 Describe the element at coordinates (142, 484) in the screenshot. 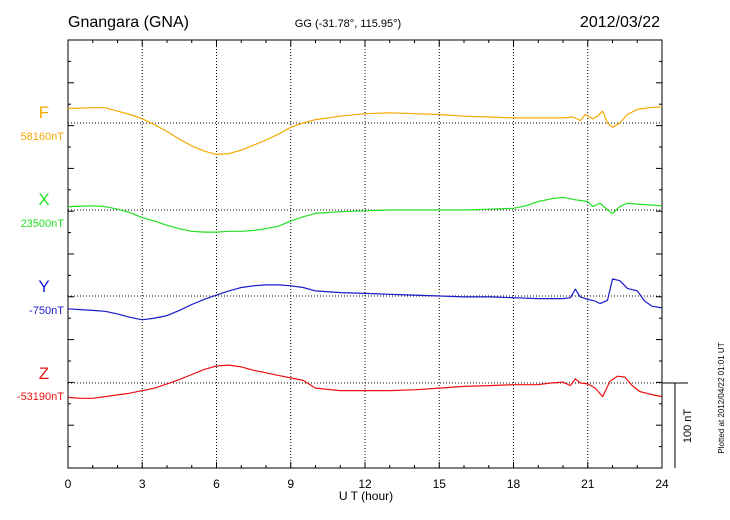

I see `x-tick-label: 3` at that location.